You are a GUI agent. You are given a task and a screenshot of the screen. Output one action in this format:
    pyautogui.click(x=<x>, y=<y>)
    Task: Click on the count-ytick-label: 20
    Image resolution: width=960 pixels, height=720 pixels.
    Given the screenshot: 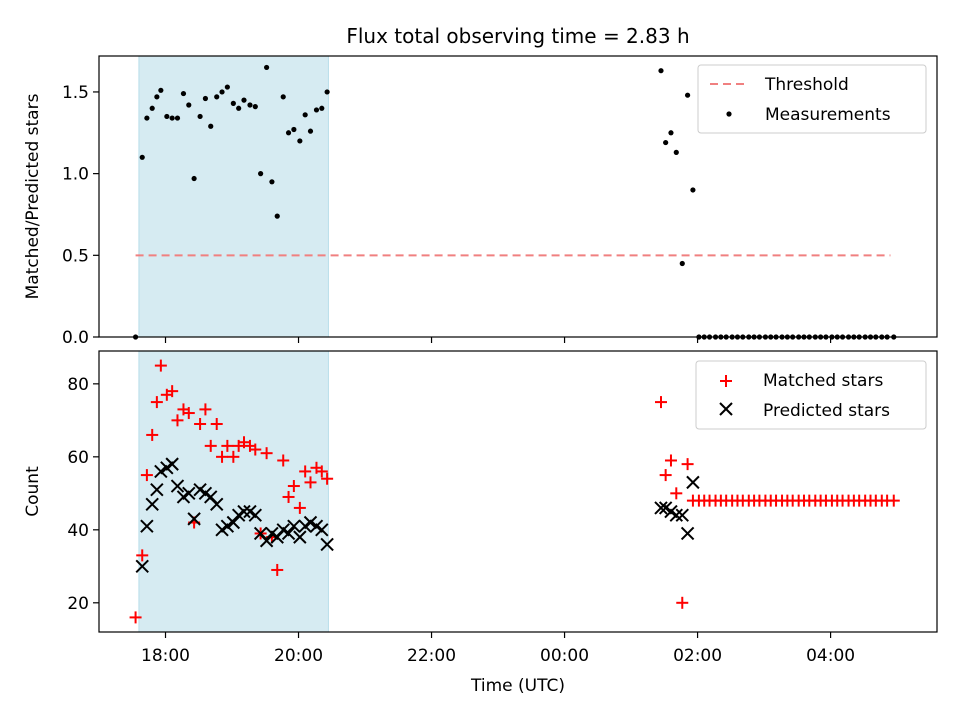 What is the action you would take?
    pyautogui.click(x=78, y=604)
    